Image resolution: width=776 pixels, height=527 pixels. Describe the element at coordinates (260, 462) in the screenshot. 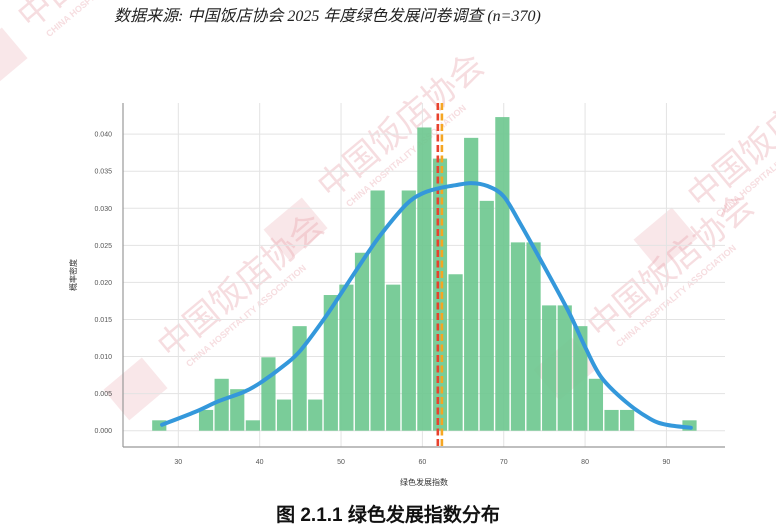

I see `x-tick-label: 40` at that location.